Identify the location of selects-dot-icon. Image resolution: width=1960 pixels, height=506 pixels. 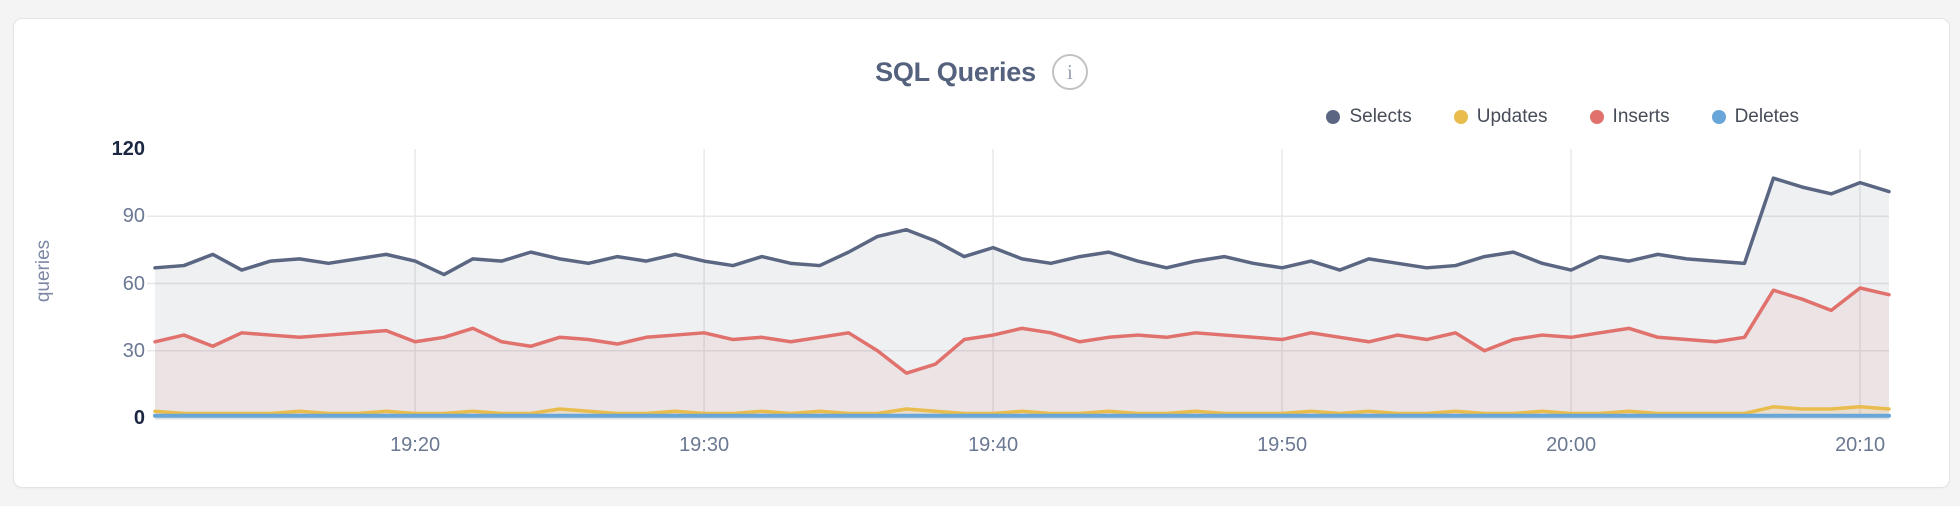
(1333, 117).